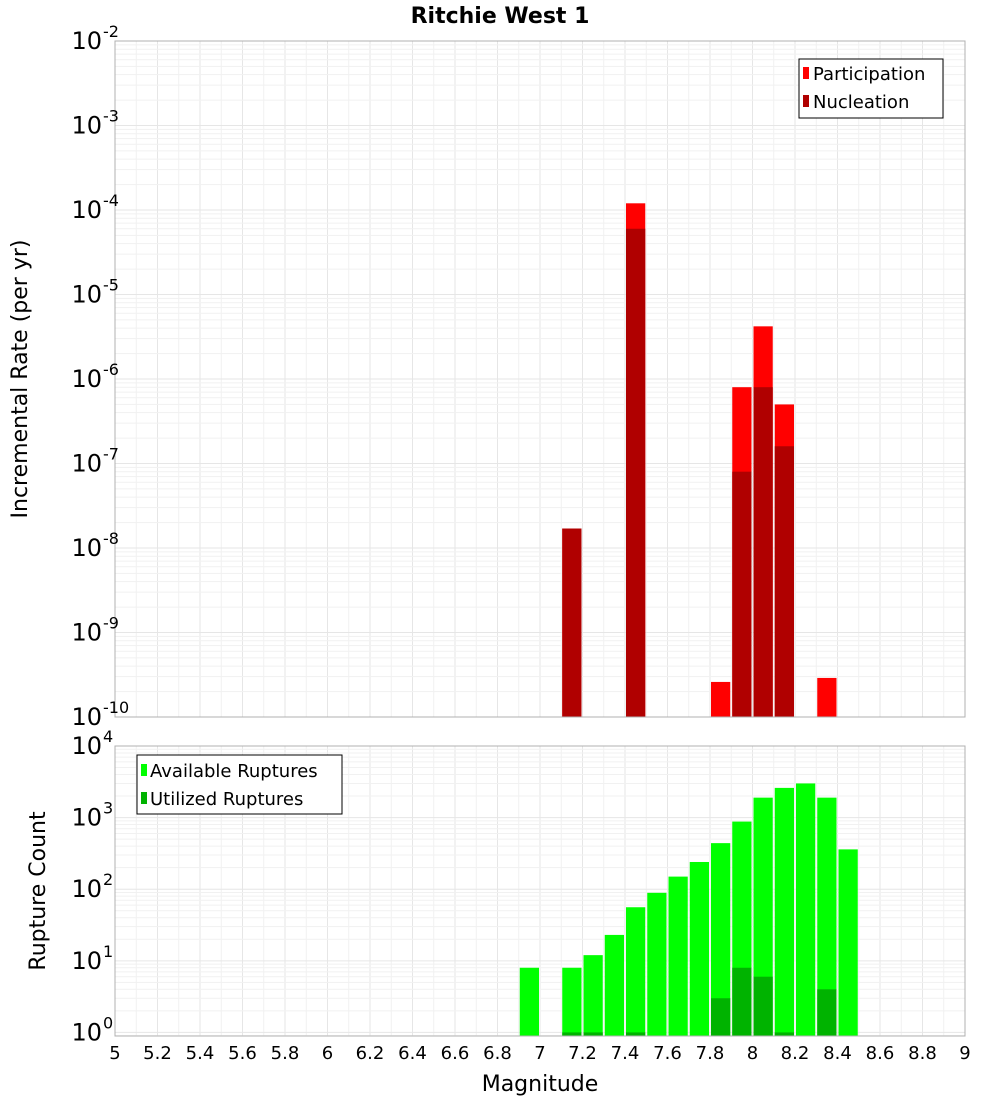 Image resolution: width=1000 pixels, height=1100 pixels. Describe the element at coordinates (38, 891) in the screenshot. I see `bottom-y-axis-label: Rupture Count` at that location.